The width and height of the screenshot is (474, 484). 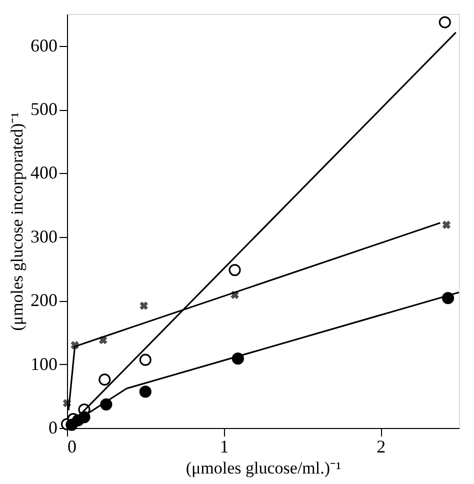 I want to click on y-tick-label: 100, so click(x=44, y=364).